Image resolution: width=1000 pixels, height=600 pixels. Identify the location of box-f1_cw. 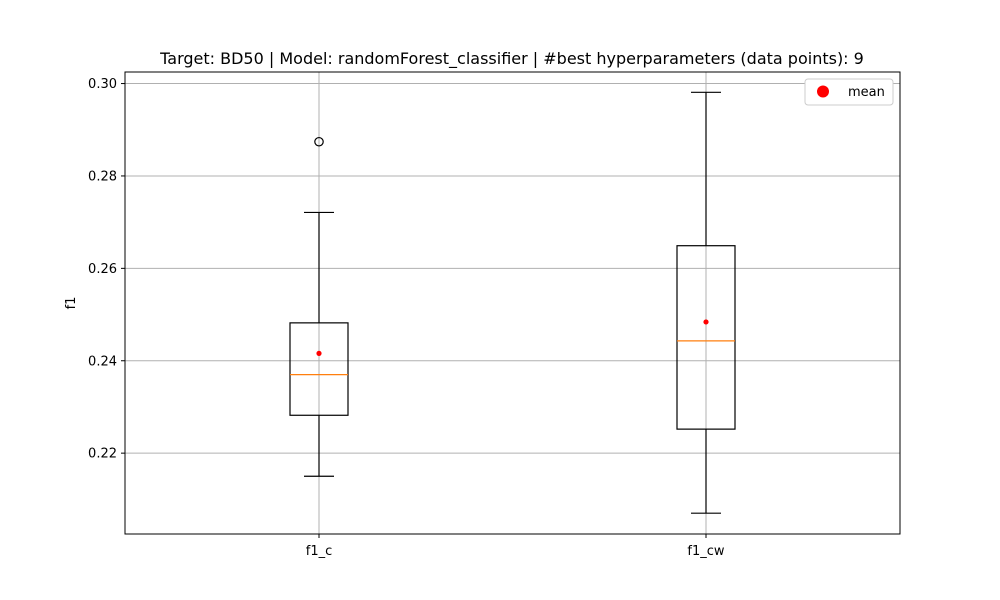
(706, 302).